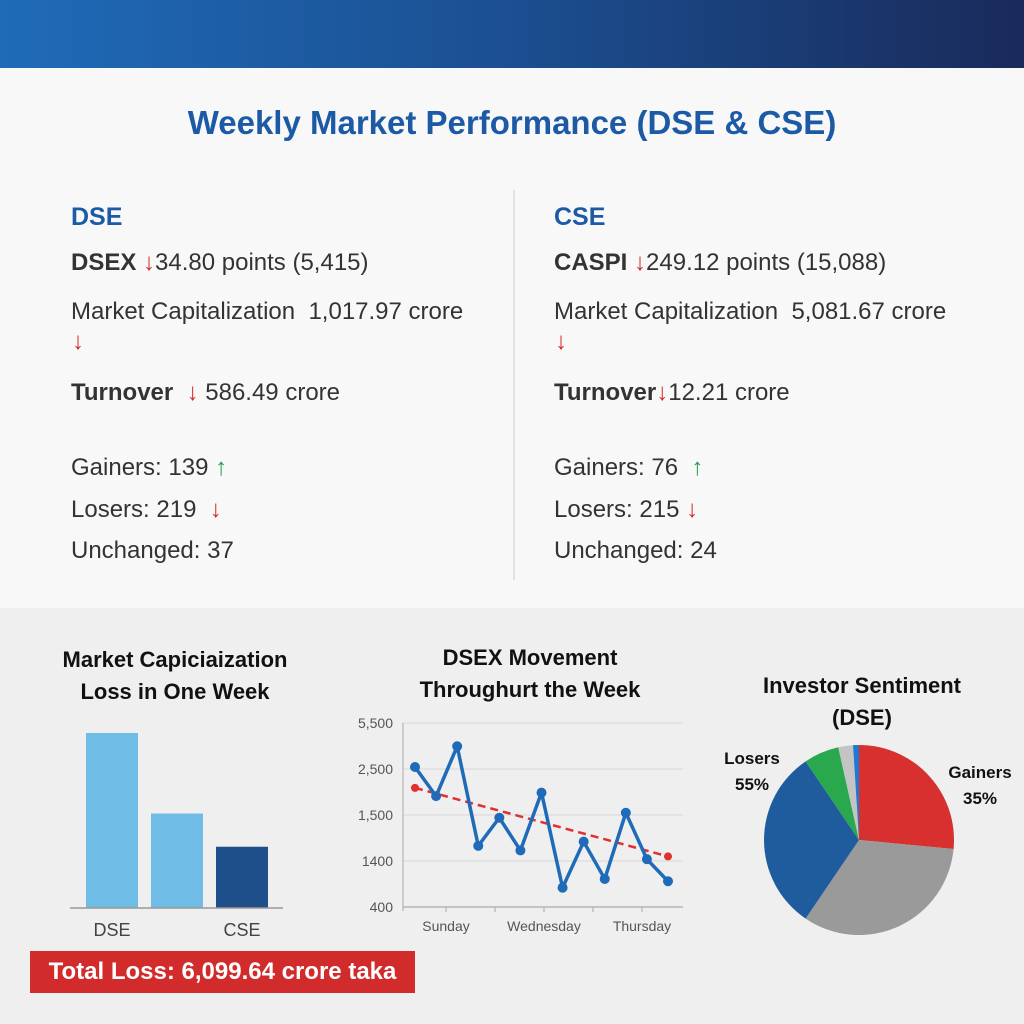 The height and width of the screenshot is (1024, 1024). What do you see at coordinates (980, 786) in the screenshot?
I see `pie-label-gainers: Gainers 35%` at bounding box center [980, 786].